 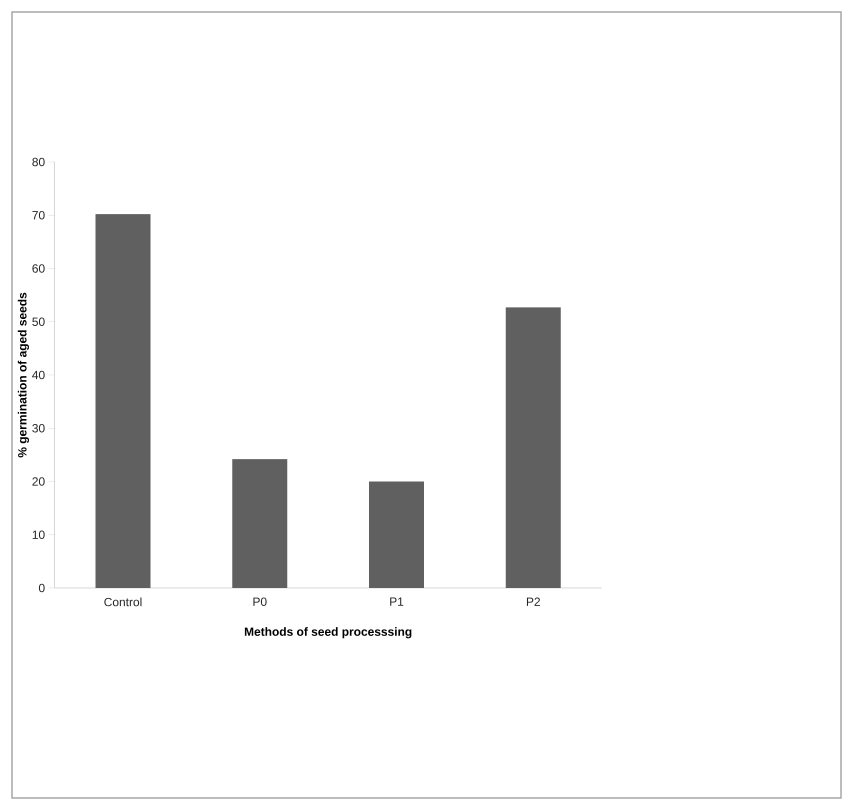 I want to click on y-tick-label: 50, so click(x=38, y=322).